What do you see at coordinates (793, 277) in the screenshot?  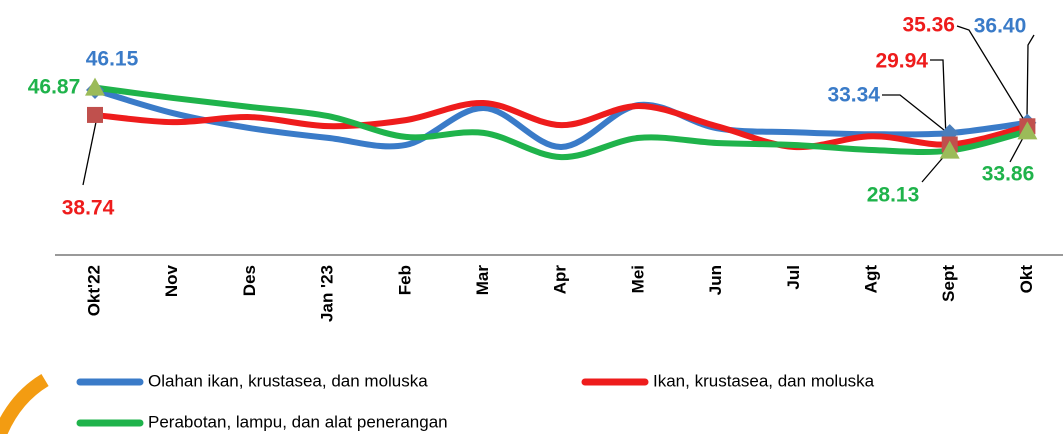 I see `x-tick-label: Jul` at bounding box center [793, 277].